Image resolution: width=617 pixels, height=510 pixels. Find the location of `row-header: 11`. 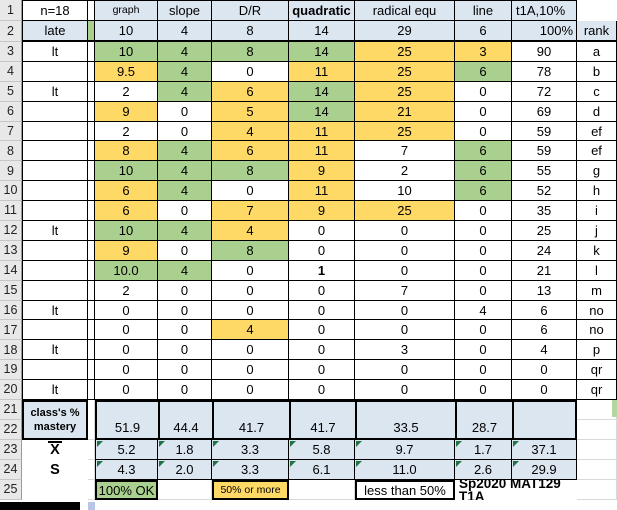

row-header: 11 is located at coordinates (11, 211).